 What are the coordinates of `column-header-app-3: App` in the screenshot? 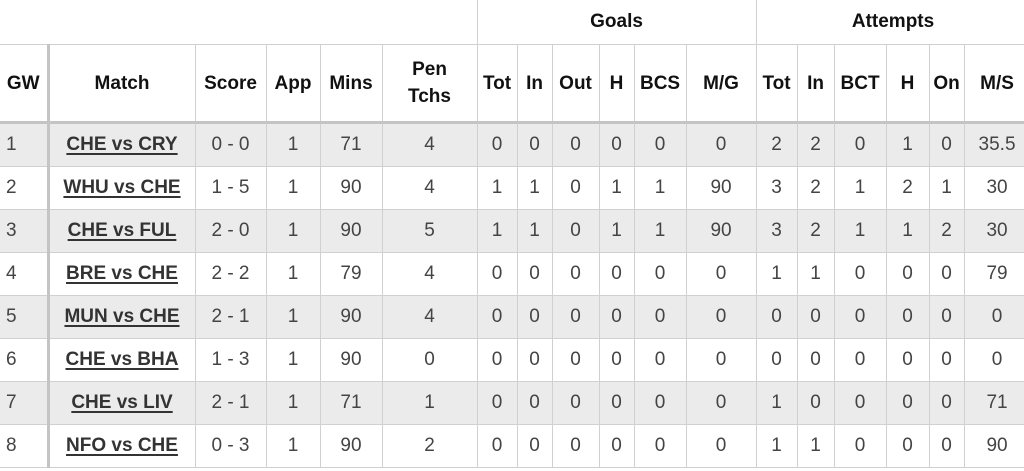 It's located at (293, 84).